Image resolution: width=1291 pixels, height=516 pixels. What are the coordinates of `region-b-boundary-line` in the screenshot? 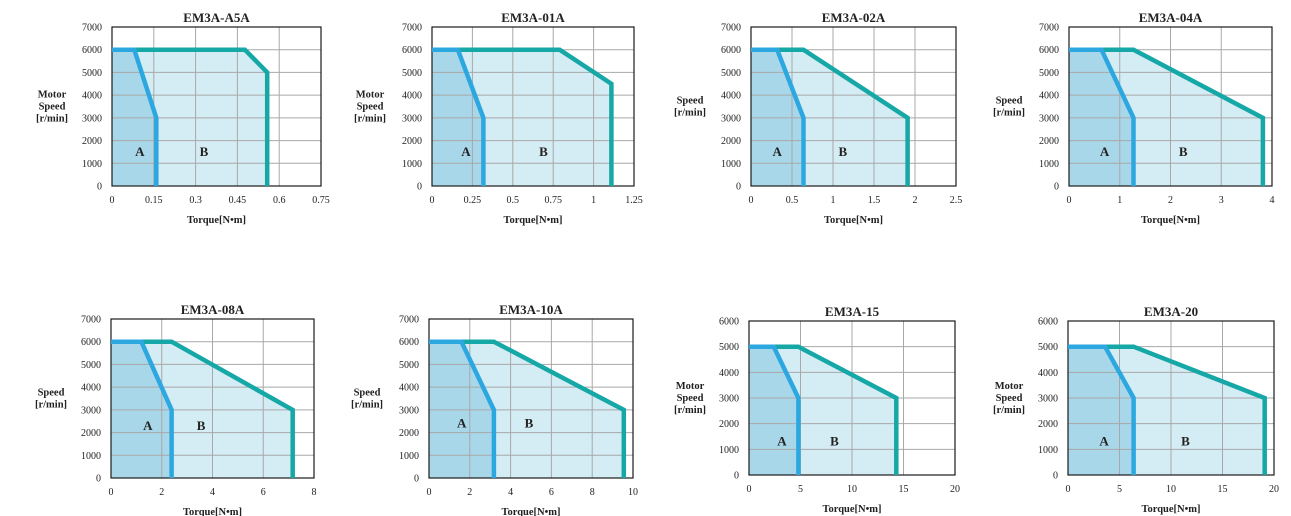 It's located at (523, 116).